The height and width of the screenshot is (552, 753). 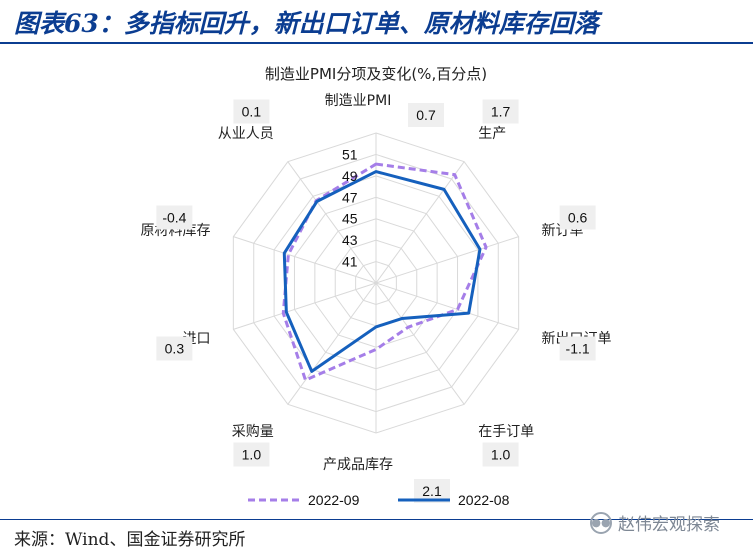 What do you see at coordinates (376, 43) in the screenshot?
I see `header-divider` at bounding box center [376, 43].